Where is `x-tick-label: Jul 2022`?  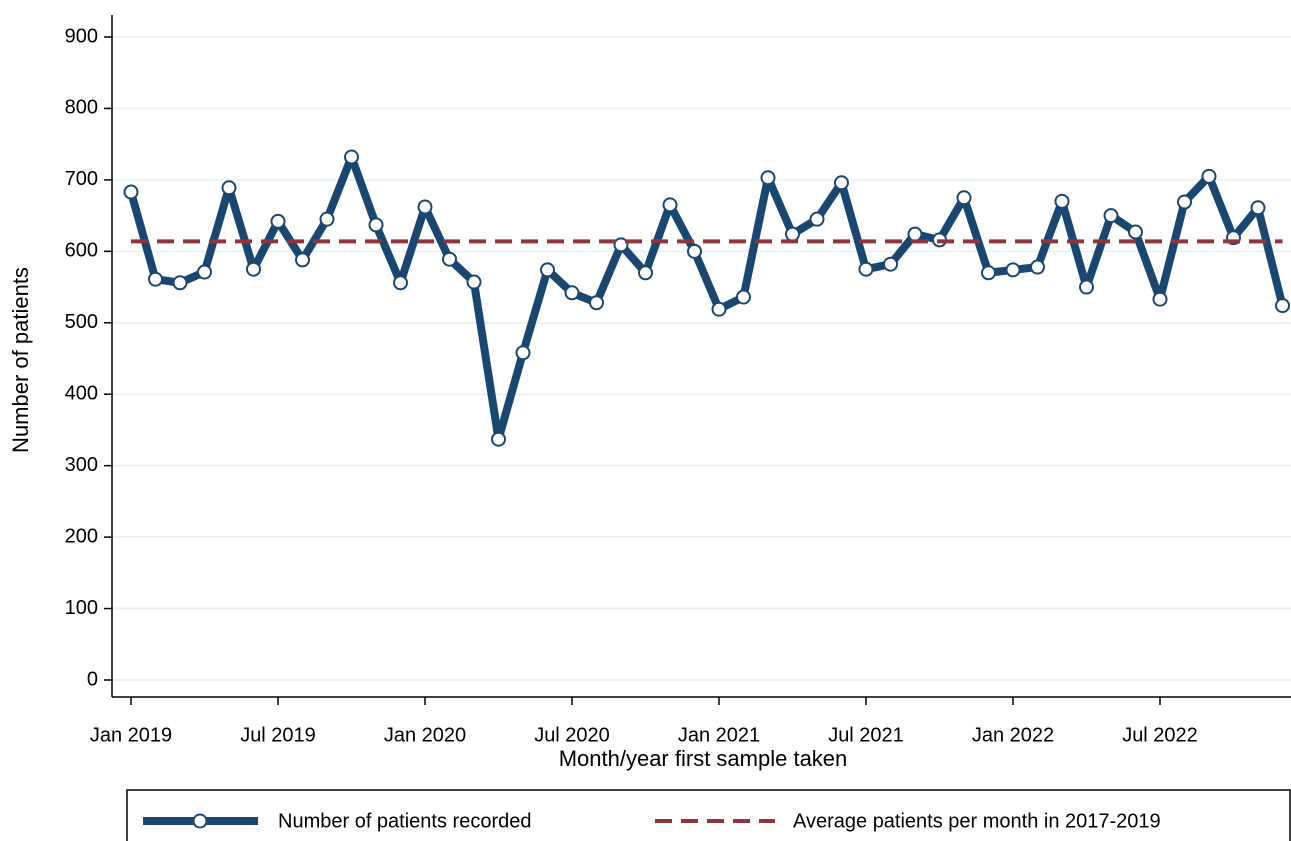
x-tick-label: Jul 2022 is located at coordinates (1160, 735).